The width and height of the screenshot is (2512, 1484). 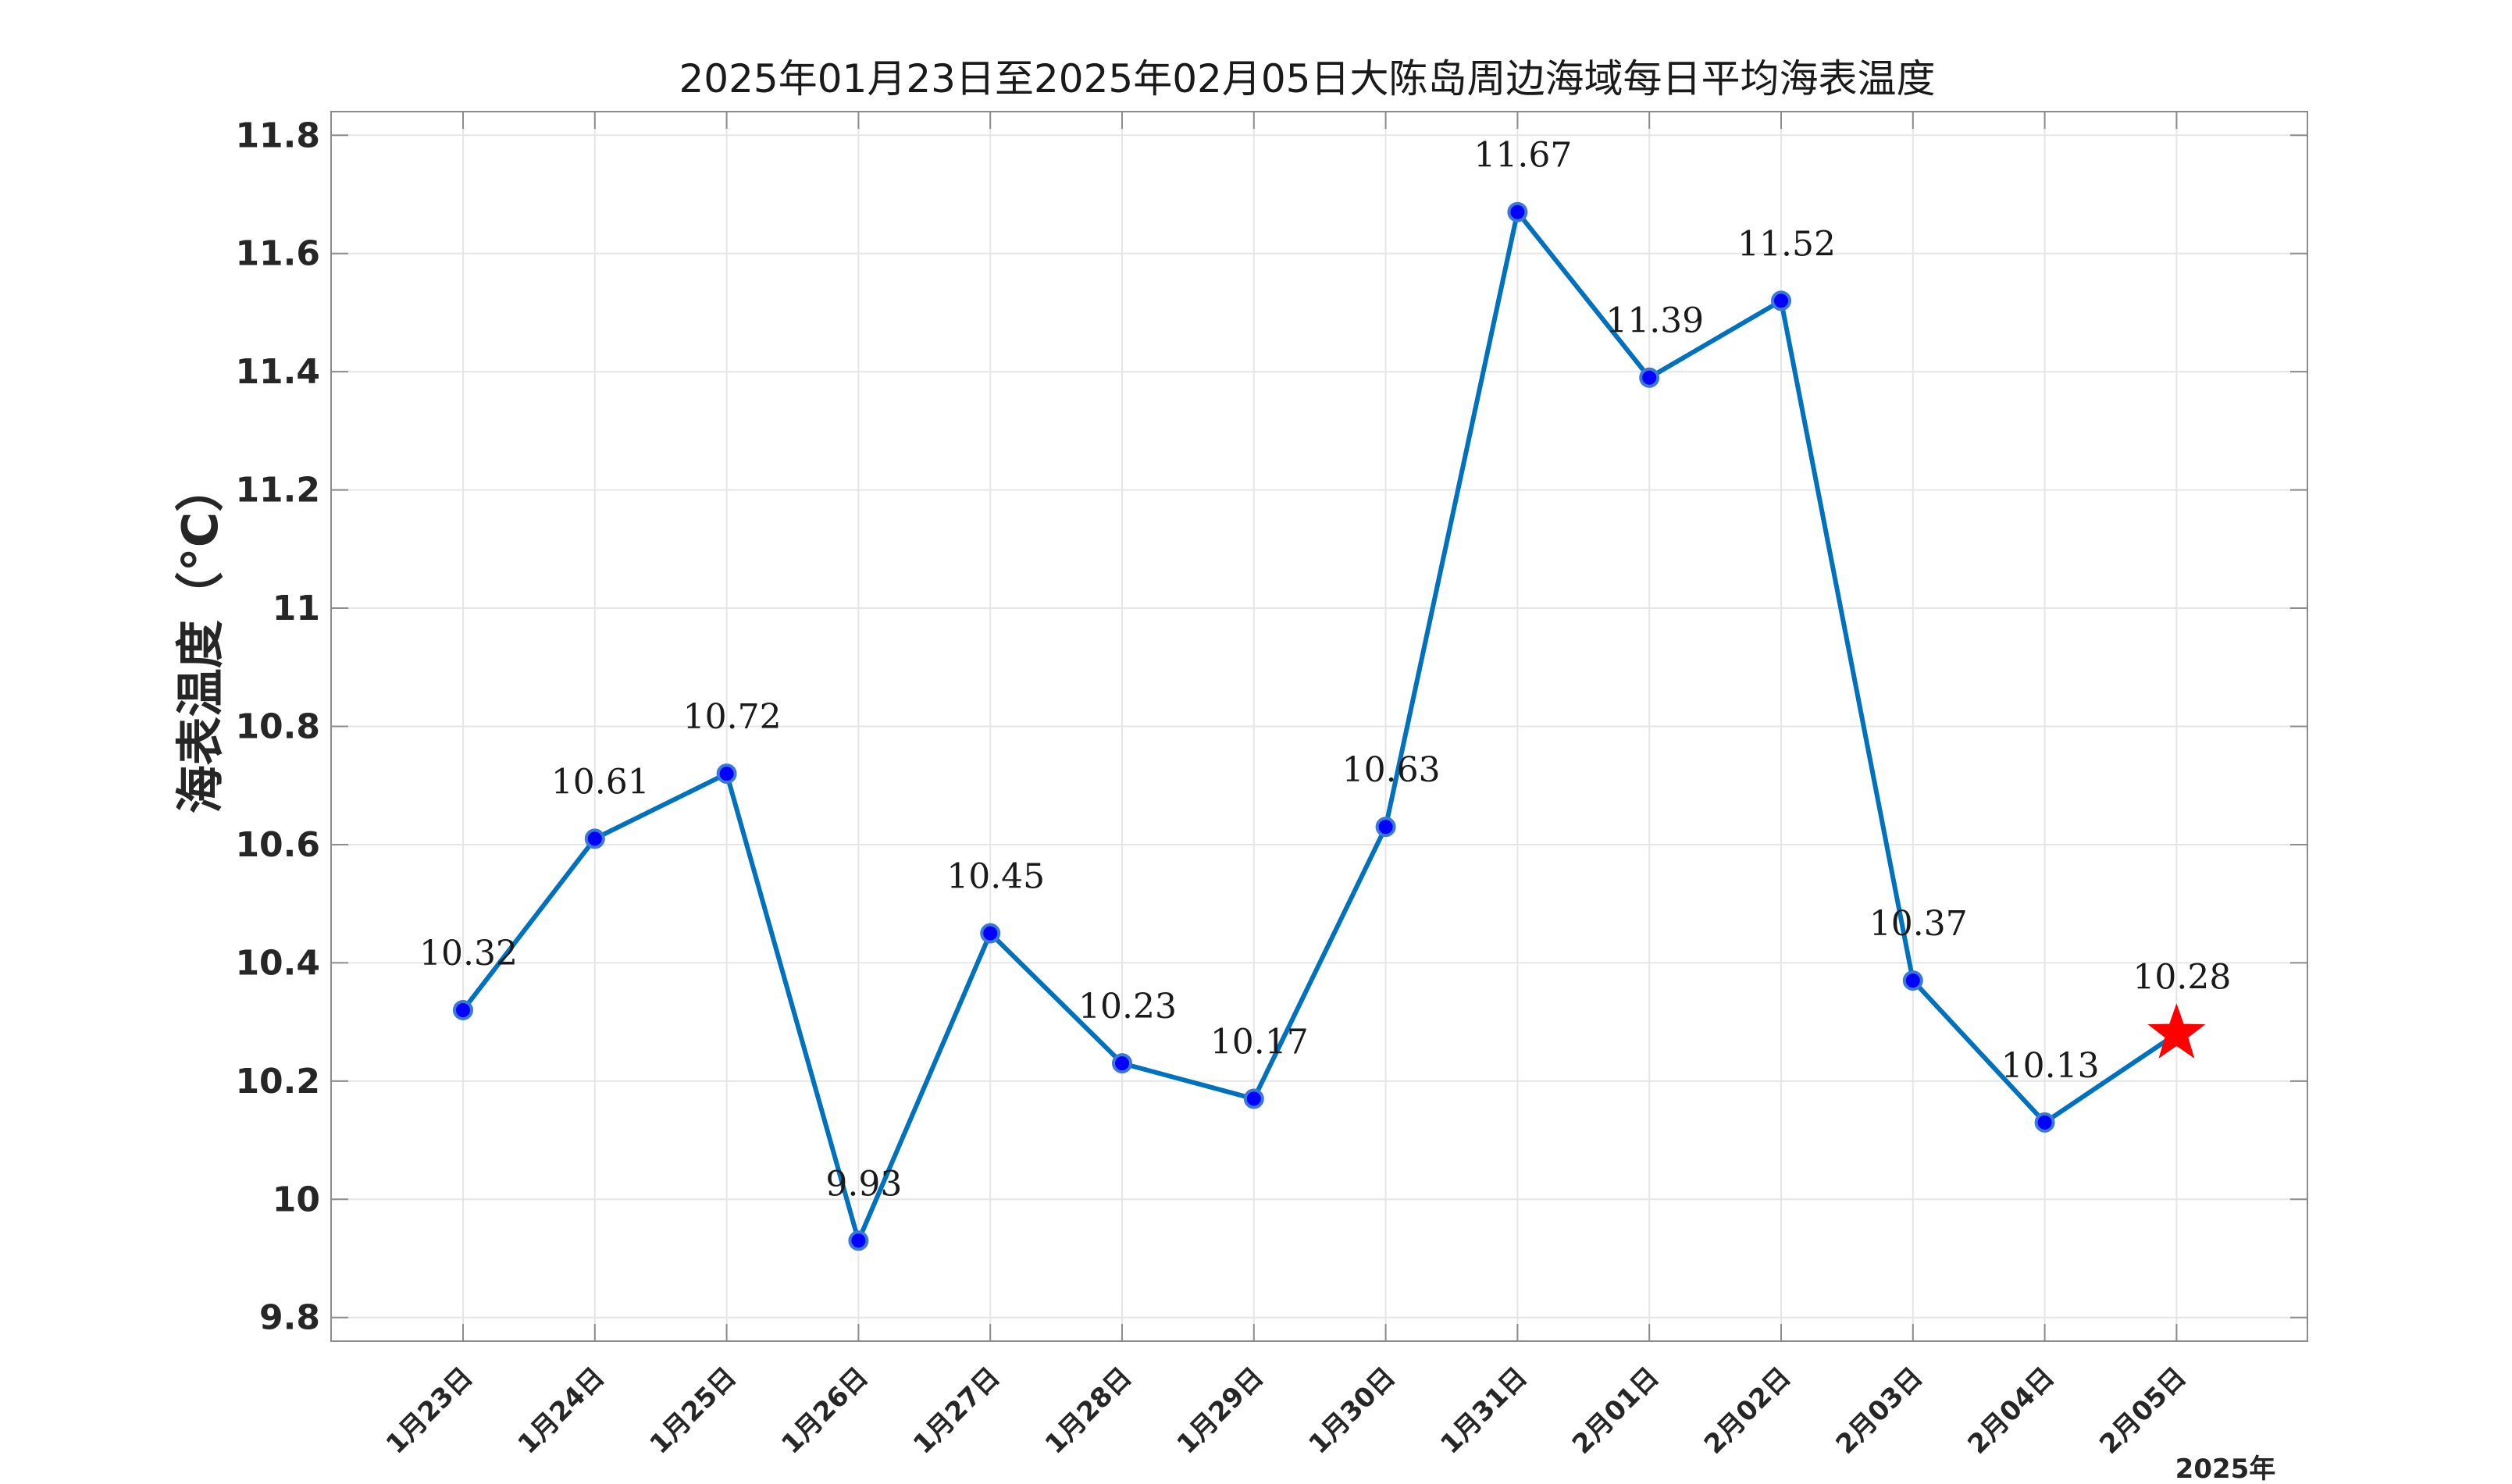 I want to click on data-value-label: 10.28, so click(x=2182, y=977).